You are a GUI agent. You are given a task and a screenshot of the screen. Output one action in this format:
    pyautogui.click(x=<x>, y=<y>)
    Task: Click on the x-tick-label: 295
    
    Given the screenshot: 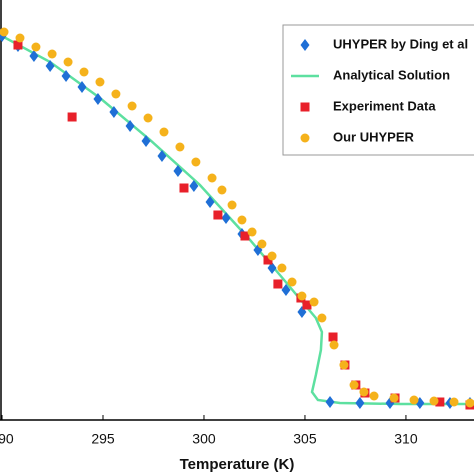 What is the action you would take?
    pyautogui.click(x=103, y=439)
    